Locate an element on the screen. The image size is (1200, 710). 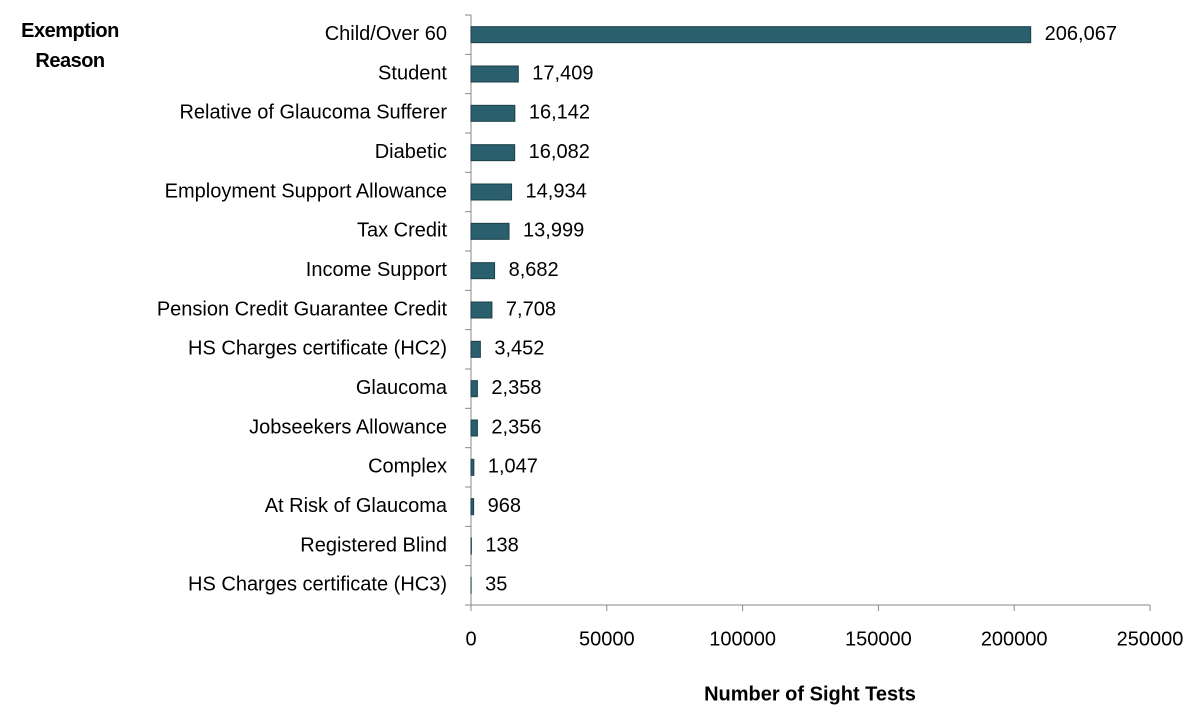
value-label: 16,082 is located at coordinates (559, 152).